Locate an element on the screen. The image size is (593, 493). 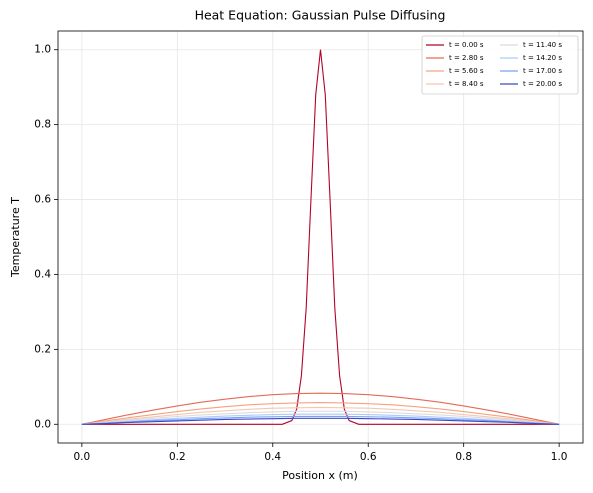
y-tick-label: 0.4 is located at coordinates (42, 274).